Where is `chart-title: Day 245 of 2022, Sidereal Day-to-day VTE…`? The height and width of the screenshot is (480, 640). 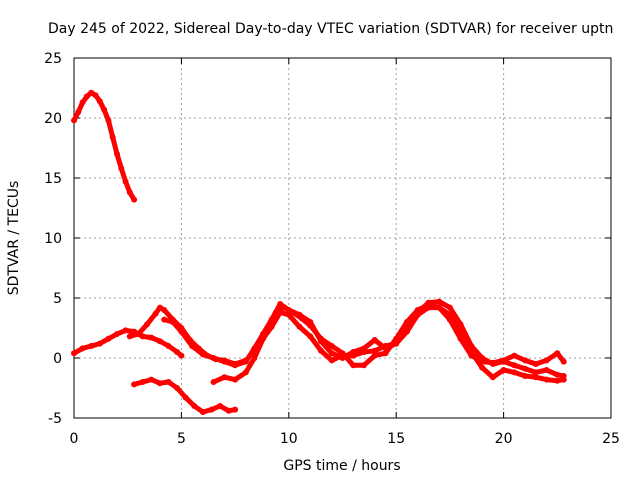 chart-title: Day 245 of 2022, Sidereal Day-to-day VTE… is located at coordinates (330, 29).